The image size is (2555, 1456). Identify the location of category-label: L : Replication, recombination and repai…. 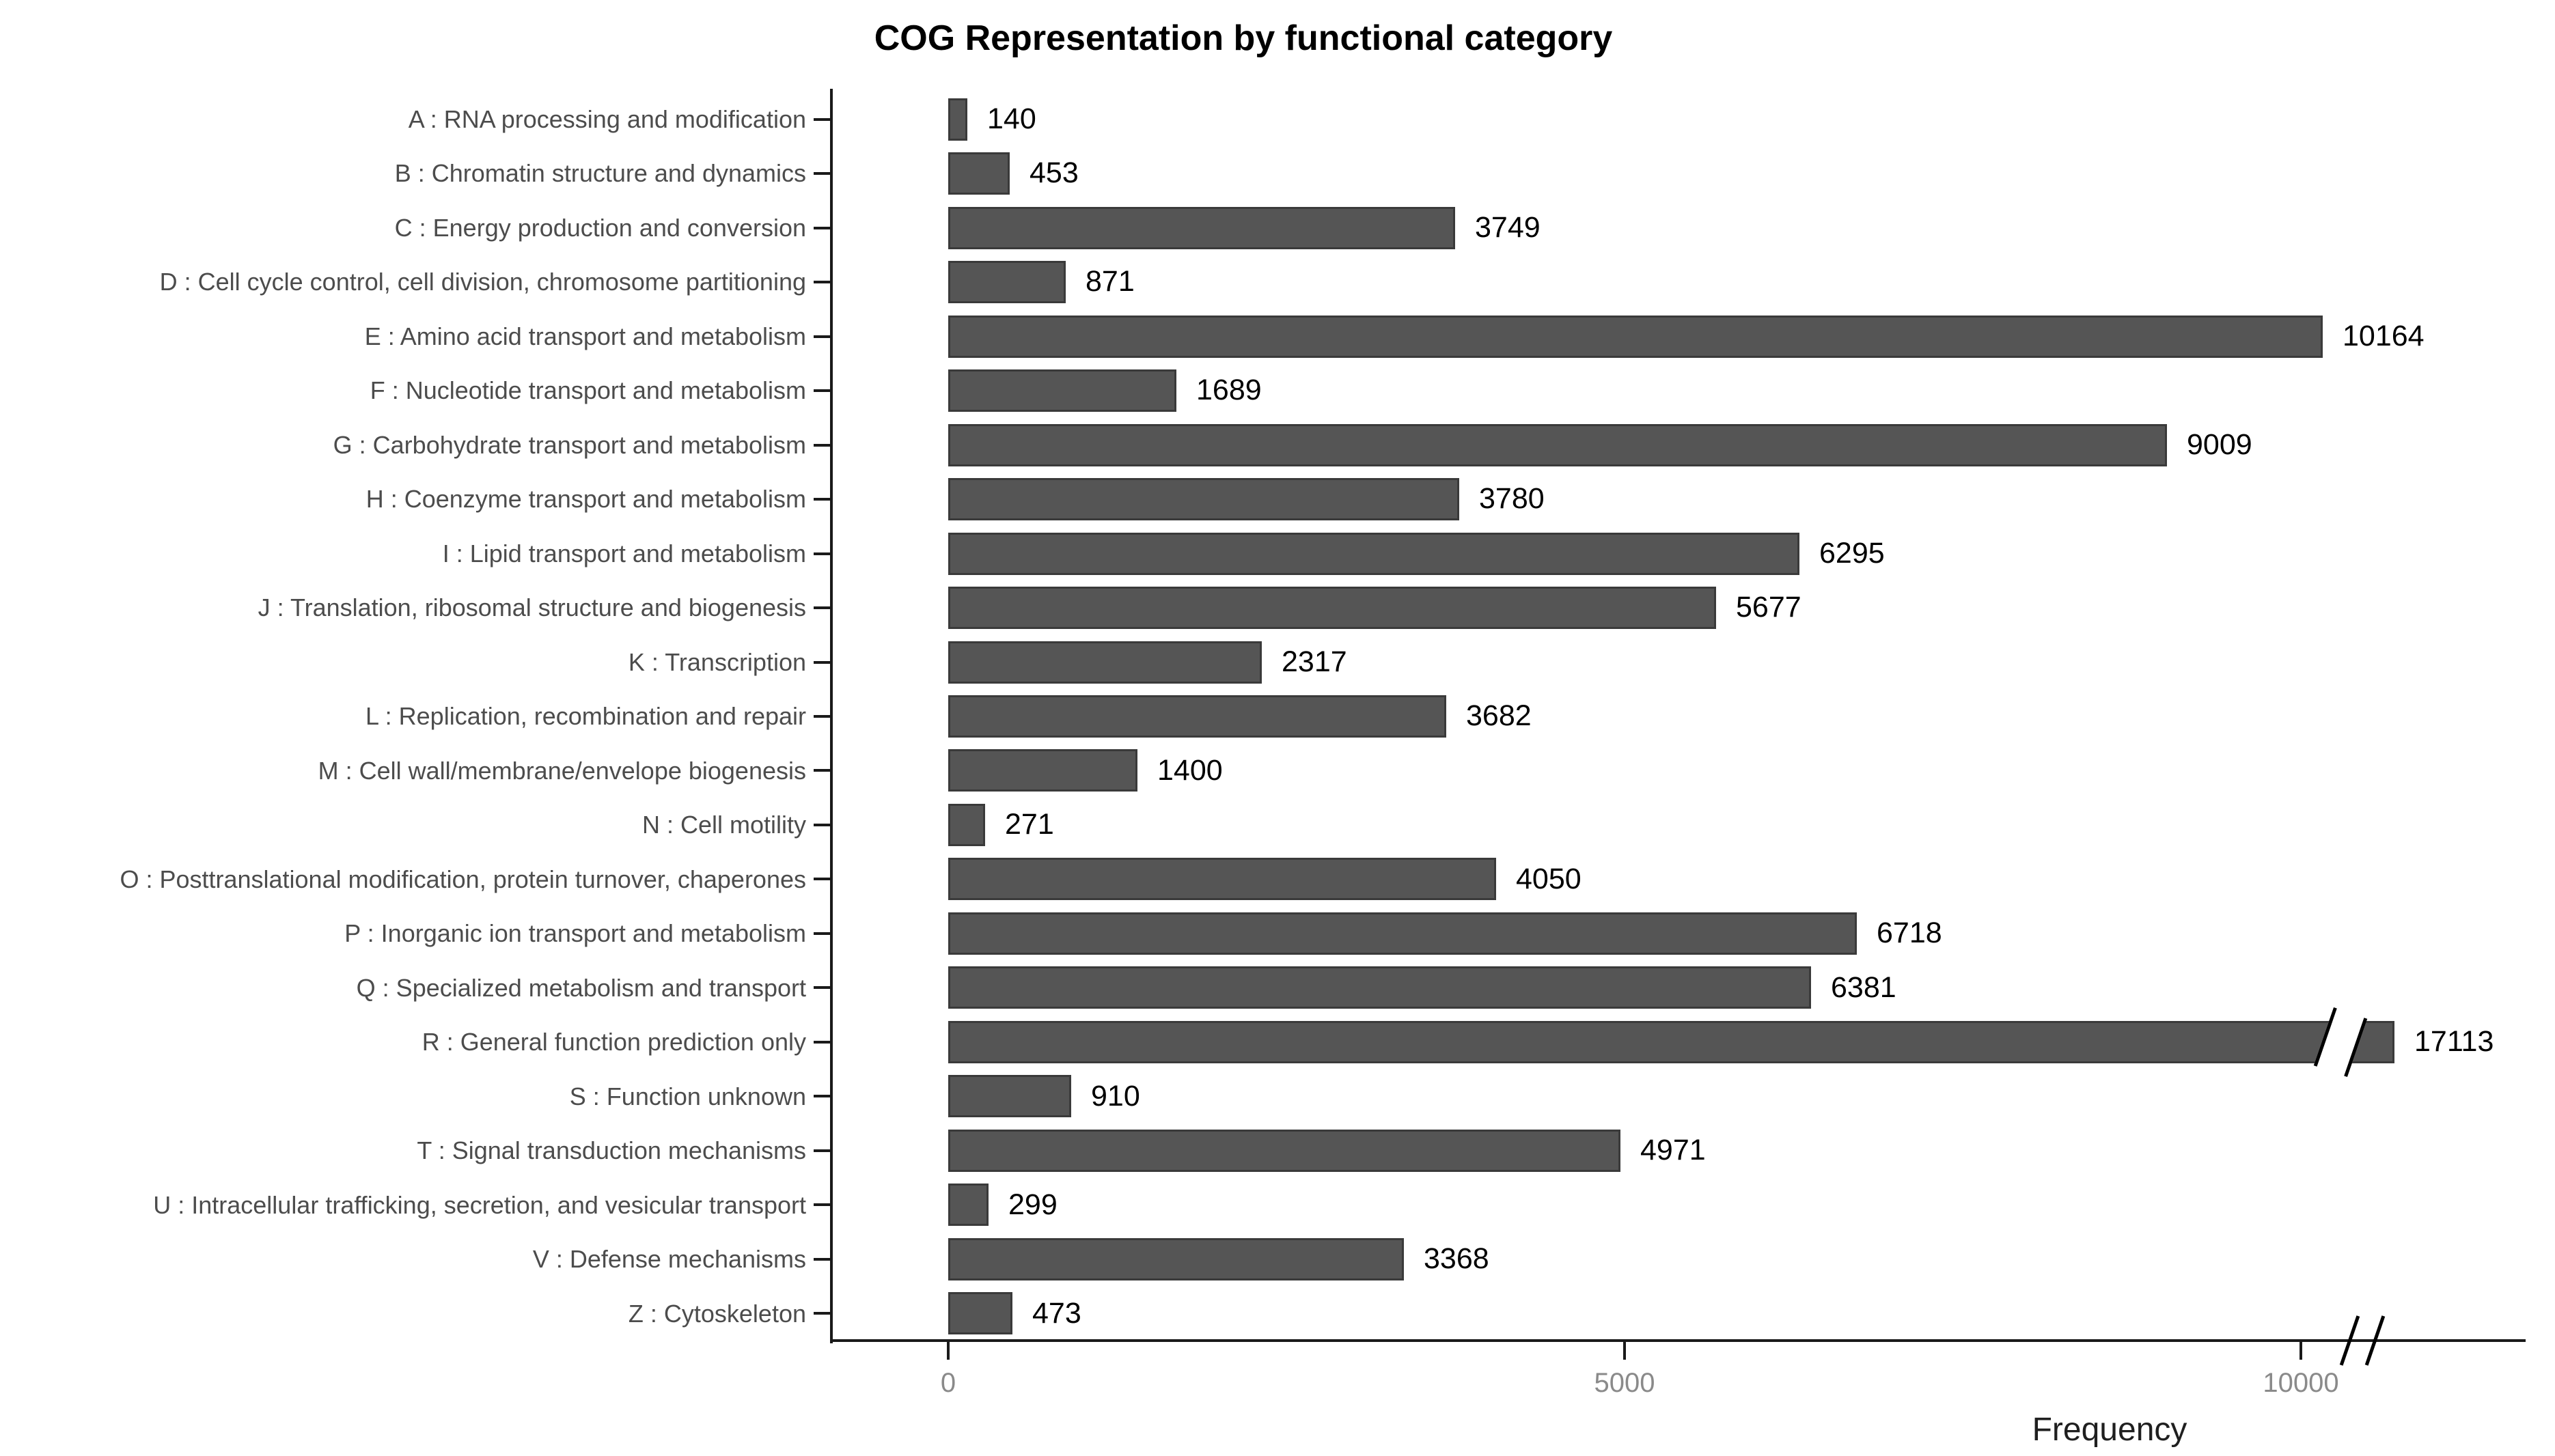
(585, 716).